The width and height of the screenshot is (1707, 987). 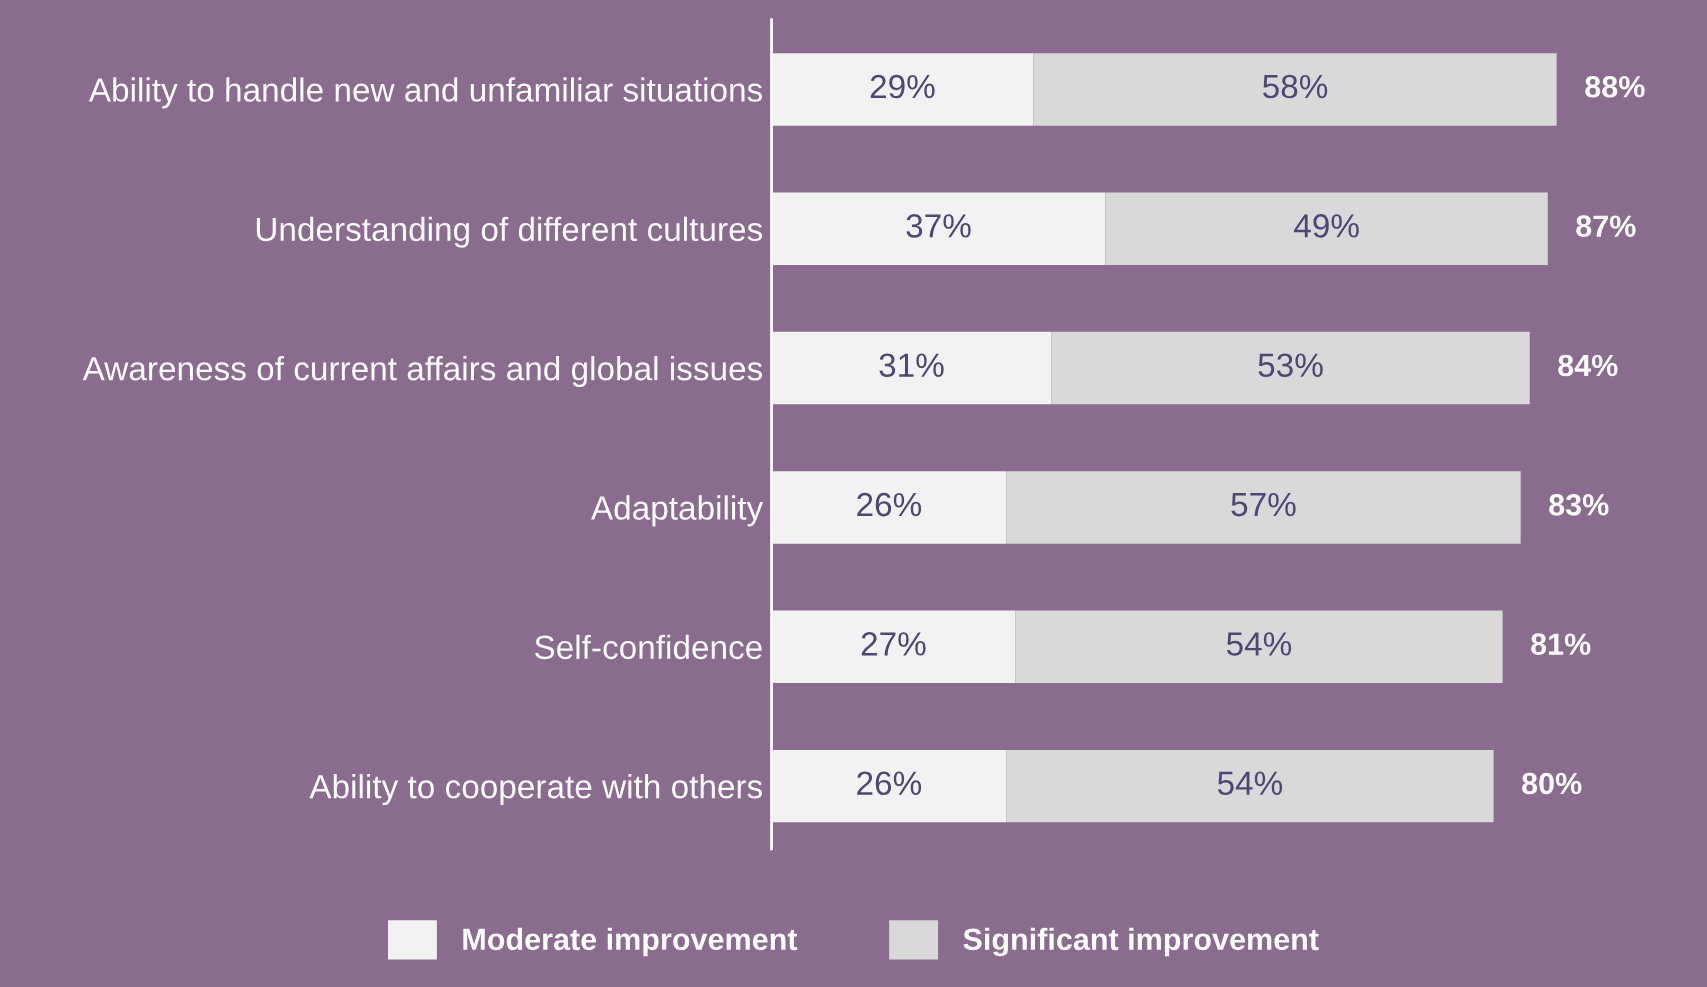 I want to click on y-tick-label: Awareness of current affairs and global issues, so click(x=422, y=372).